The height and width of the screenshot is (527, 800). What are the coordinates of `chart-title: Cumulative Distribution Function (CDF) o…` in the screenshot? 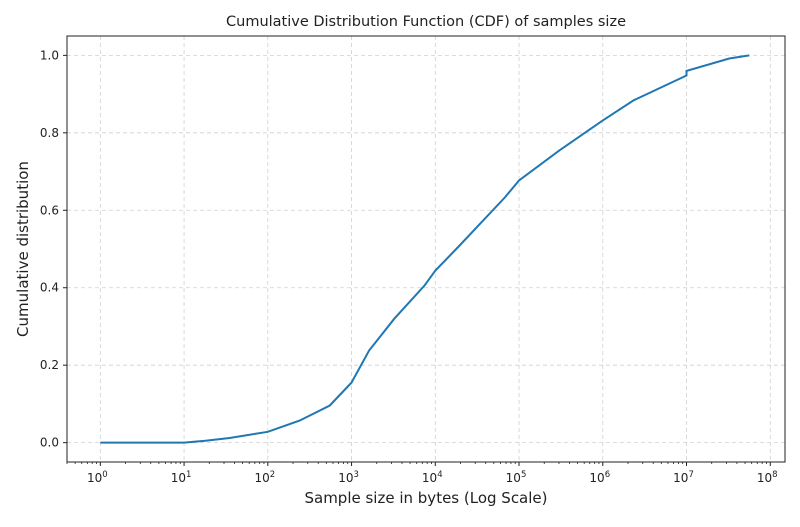 It's located at (426, 22).